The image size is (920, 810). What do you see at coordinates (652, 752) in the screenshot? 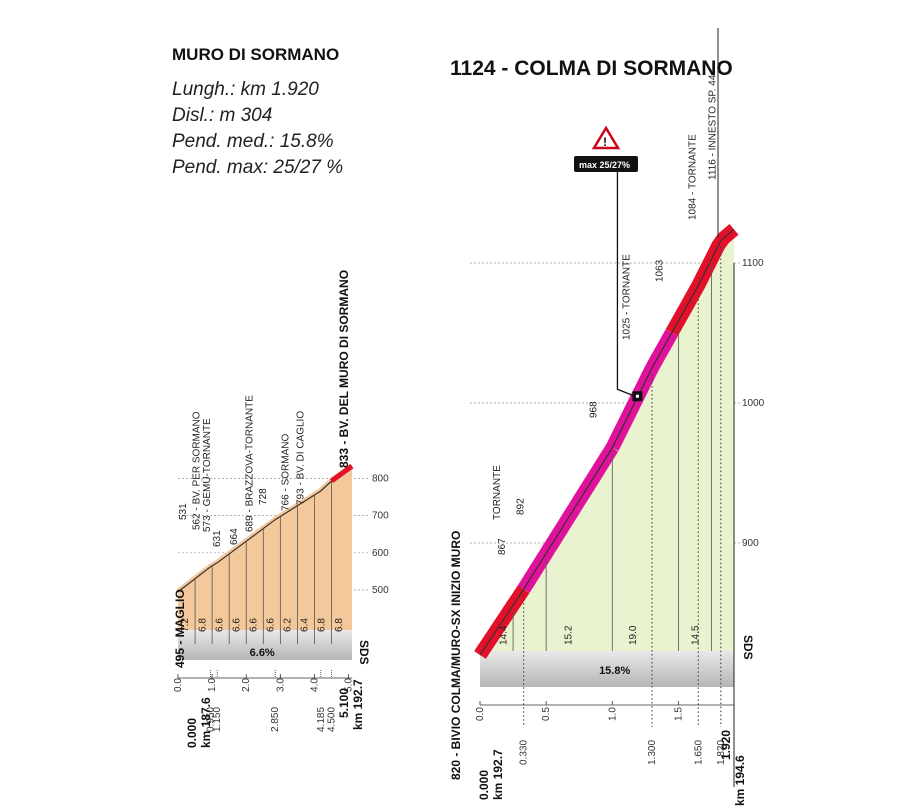
I see `right-distance-mark-label: 1.300` at bounding box center [652, 752].